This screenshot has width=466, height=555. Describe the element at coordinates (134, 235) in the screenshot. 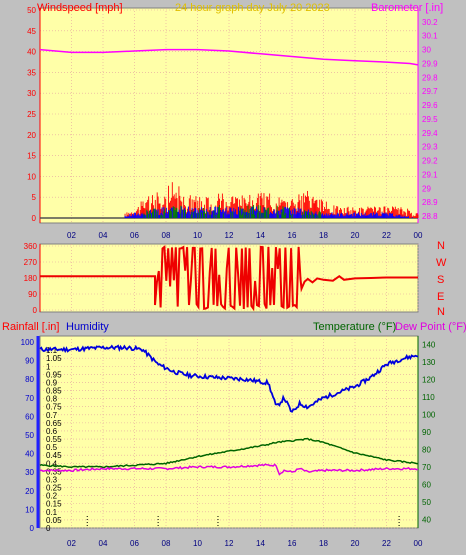

I see `top-x-tick-label: 06` at that location.